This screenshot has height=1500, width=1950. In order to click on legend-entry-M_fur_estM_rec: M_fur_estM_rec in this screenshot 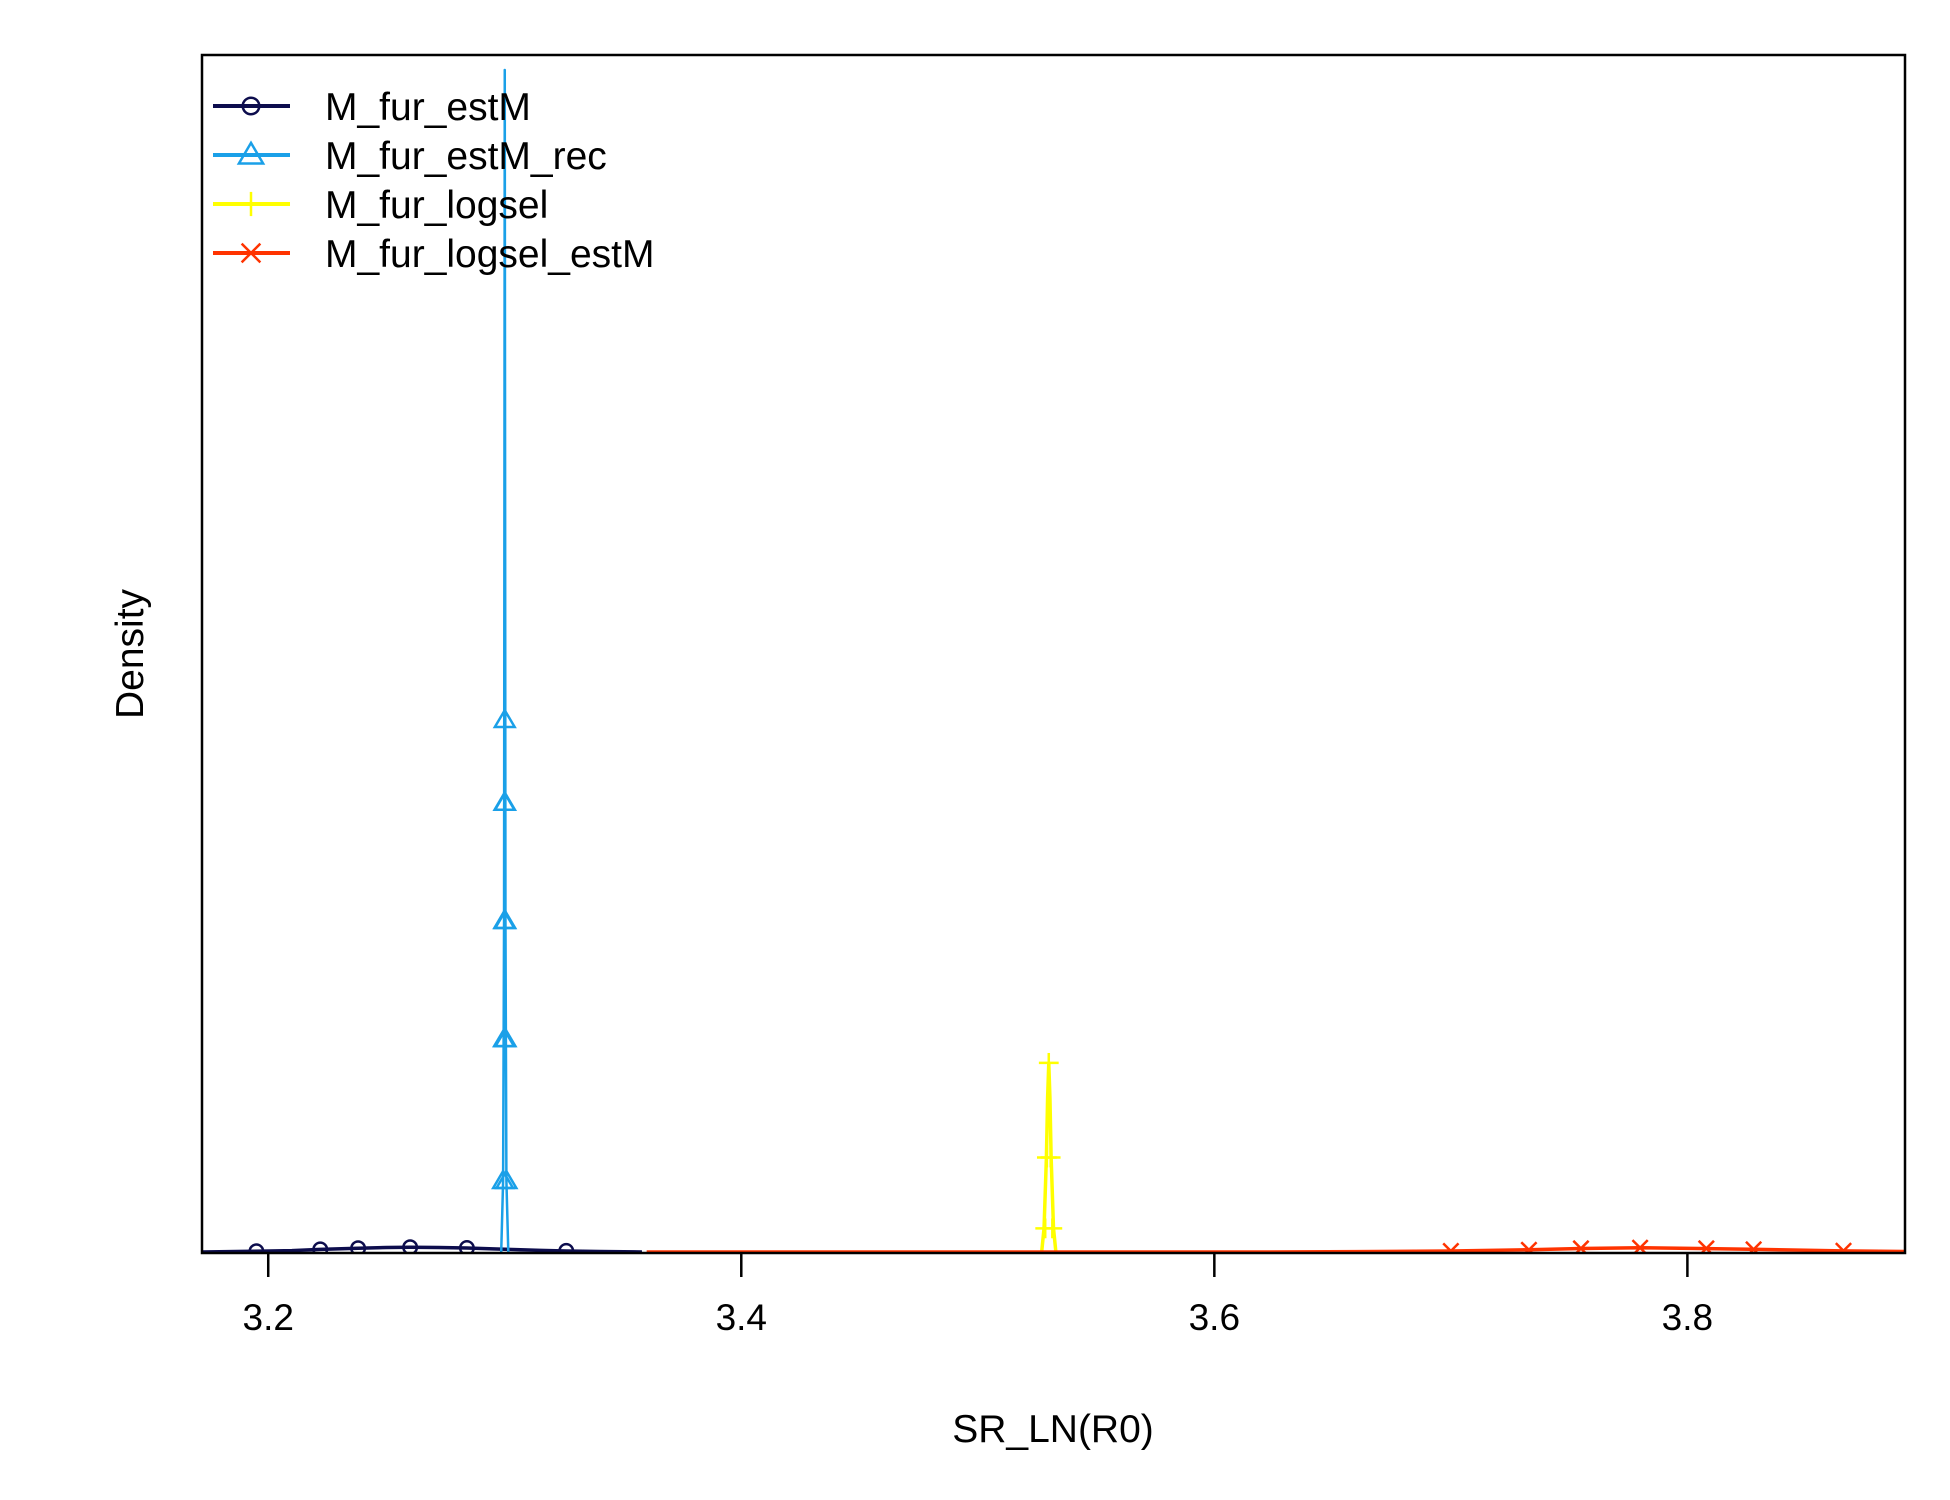, I will do `click(410, 156)`.